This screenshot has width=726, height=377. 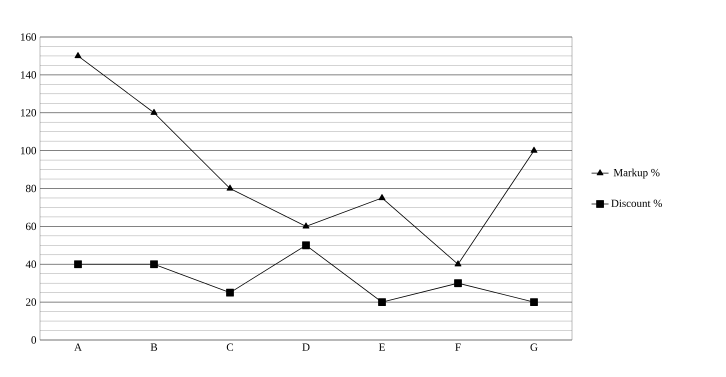 I want to click on y-tick-label: 120, so click(x=28, y=112).